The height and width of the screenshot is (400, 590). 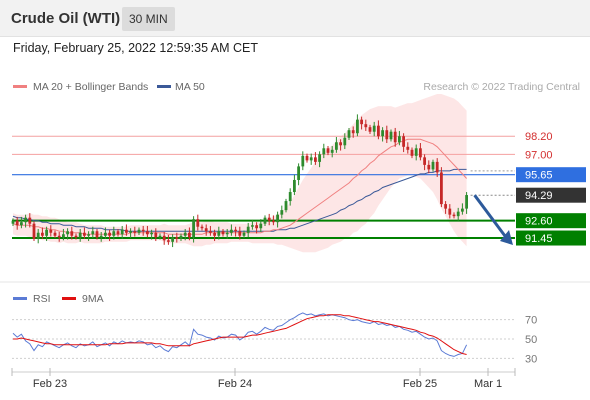 What do you see at coordinates (235, 384) in the screenshot?
I see `x-tick-label: Feb 24` at bounding box center [235, 384].